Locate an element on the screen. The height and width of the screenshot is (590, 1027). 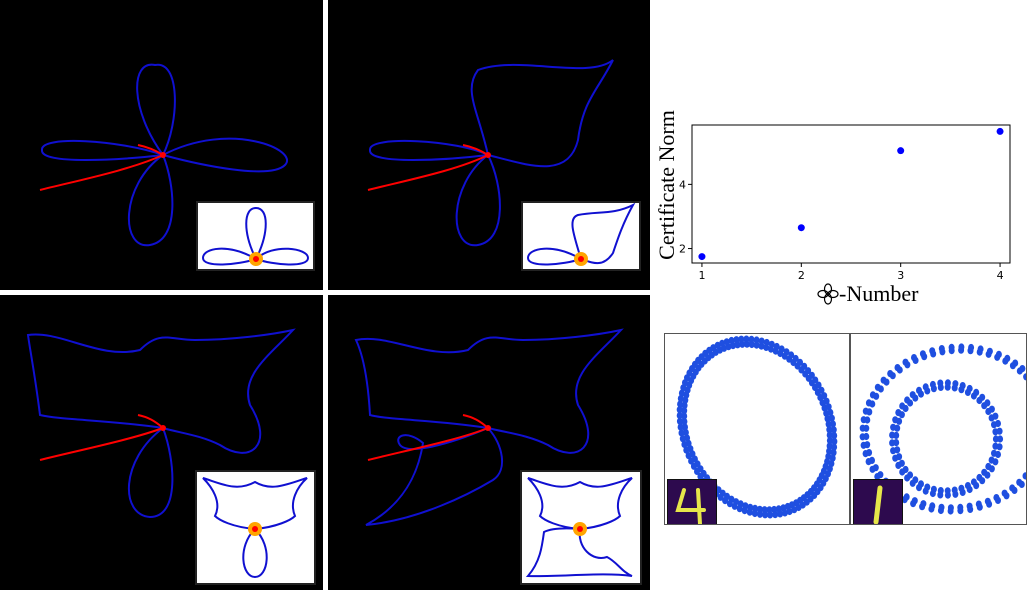
digit-4-thumbnail is located at coordinates (692, 501).